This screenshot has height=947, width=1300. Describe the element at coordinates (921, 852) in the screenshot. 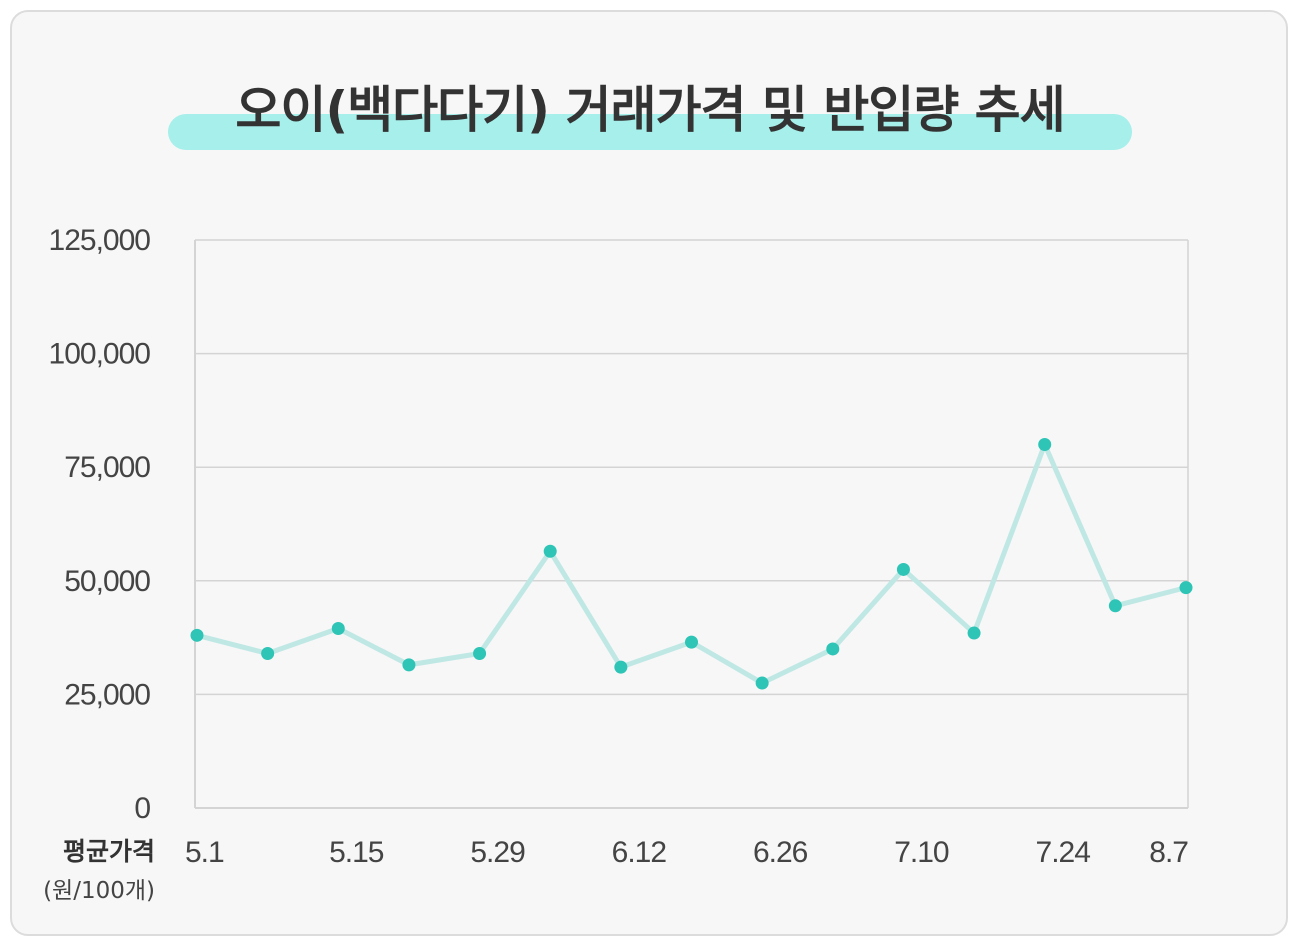

I see `x-tick-label: 7.10` at that location.